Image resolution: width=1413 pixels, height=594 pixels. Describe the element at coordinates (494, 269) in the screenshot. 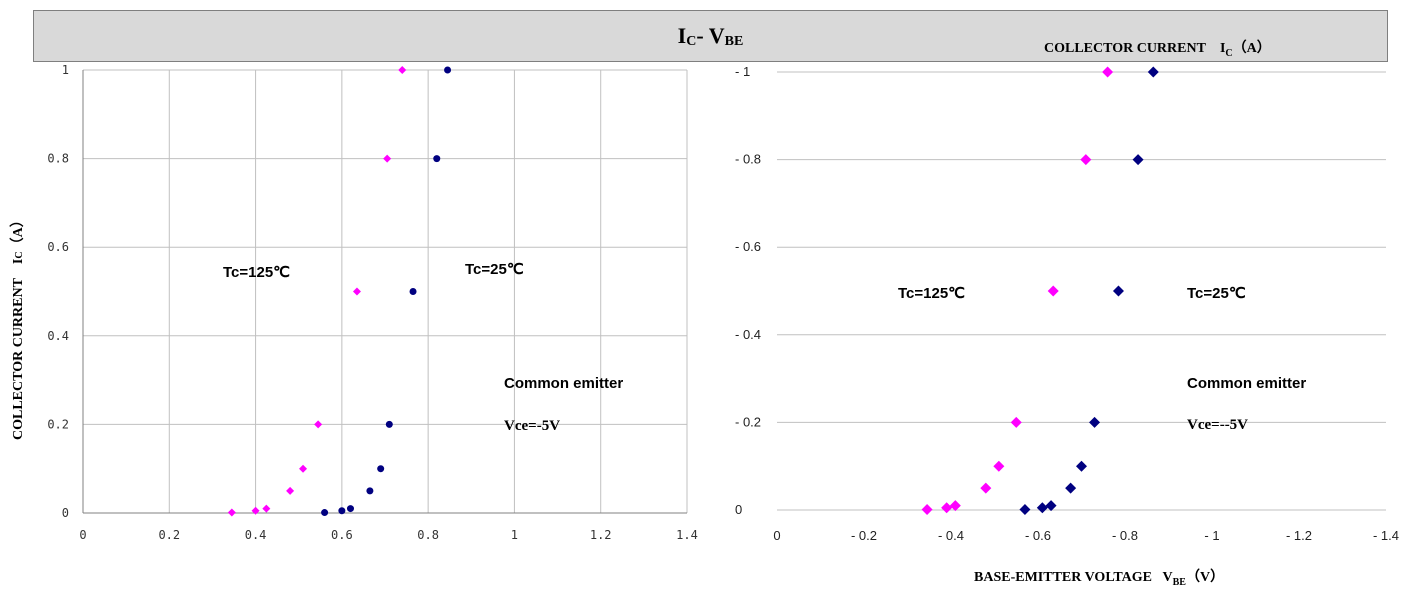

I see `left-chart-annotation-tc25: Tc=25℃` at that location.